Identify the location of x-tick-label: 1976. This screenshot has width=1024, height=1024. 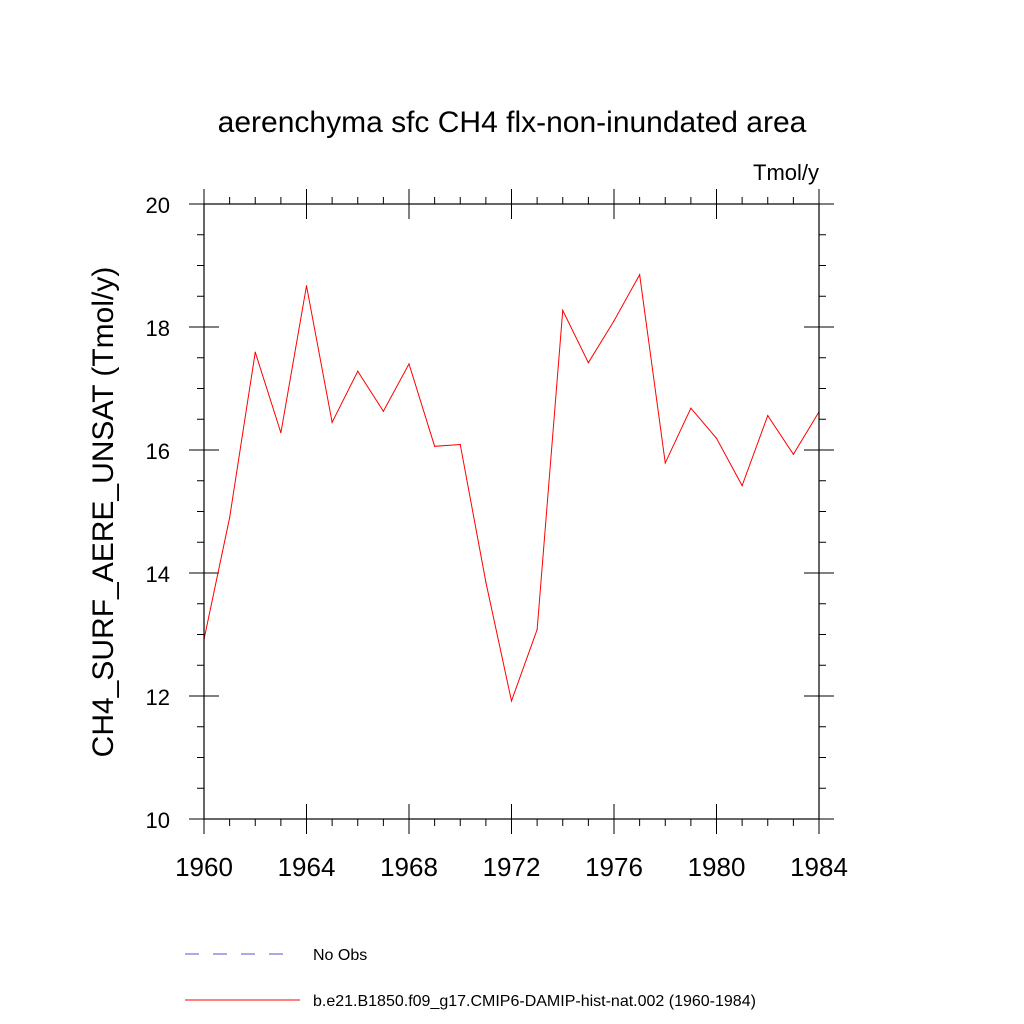
(614, 867).